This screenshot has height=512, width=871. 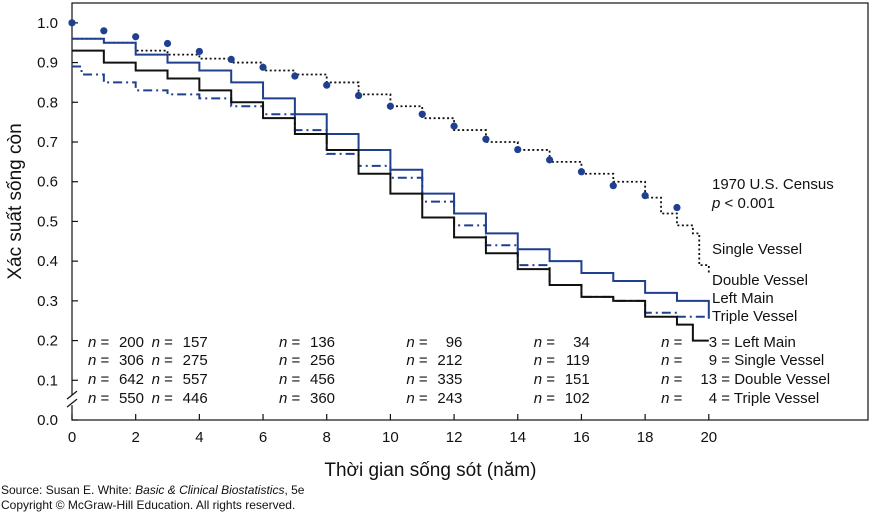 I want to click on n-at-risk-cell: n = 360, so click(x=307, y=398).